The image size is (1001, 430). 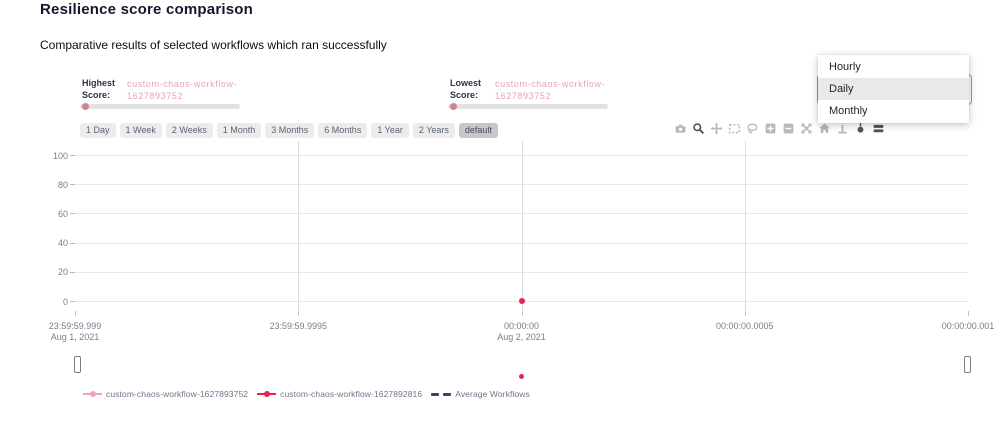 I want to click on y-tick-label-80: 80, so click(x=62, y=184).